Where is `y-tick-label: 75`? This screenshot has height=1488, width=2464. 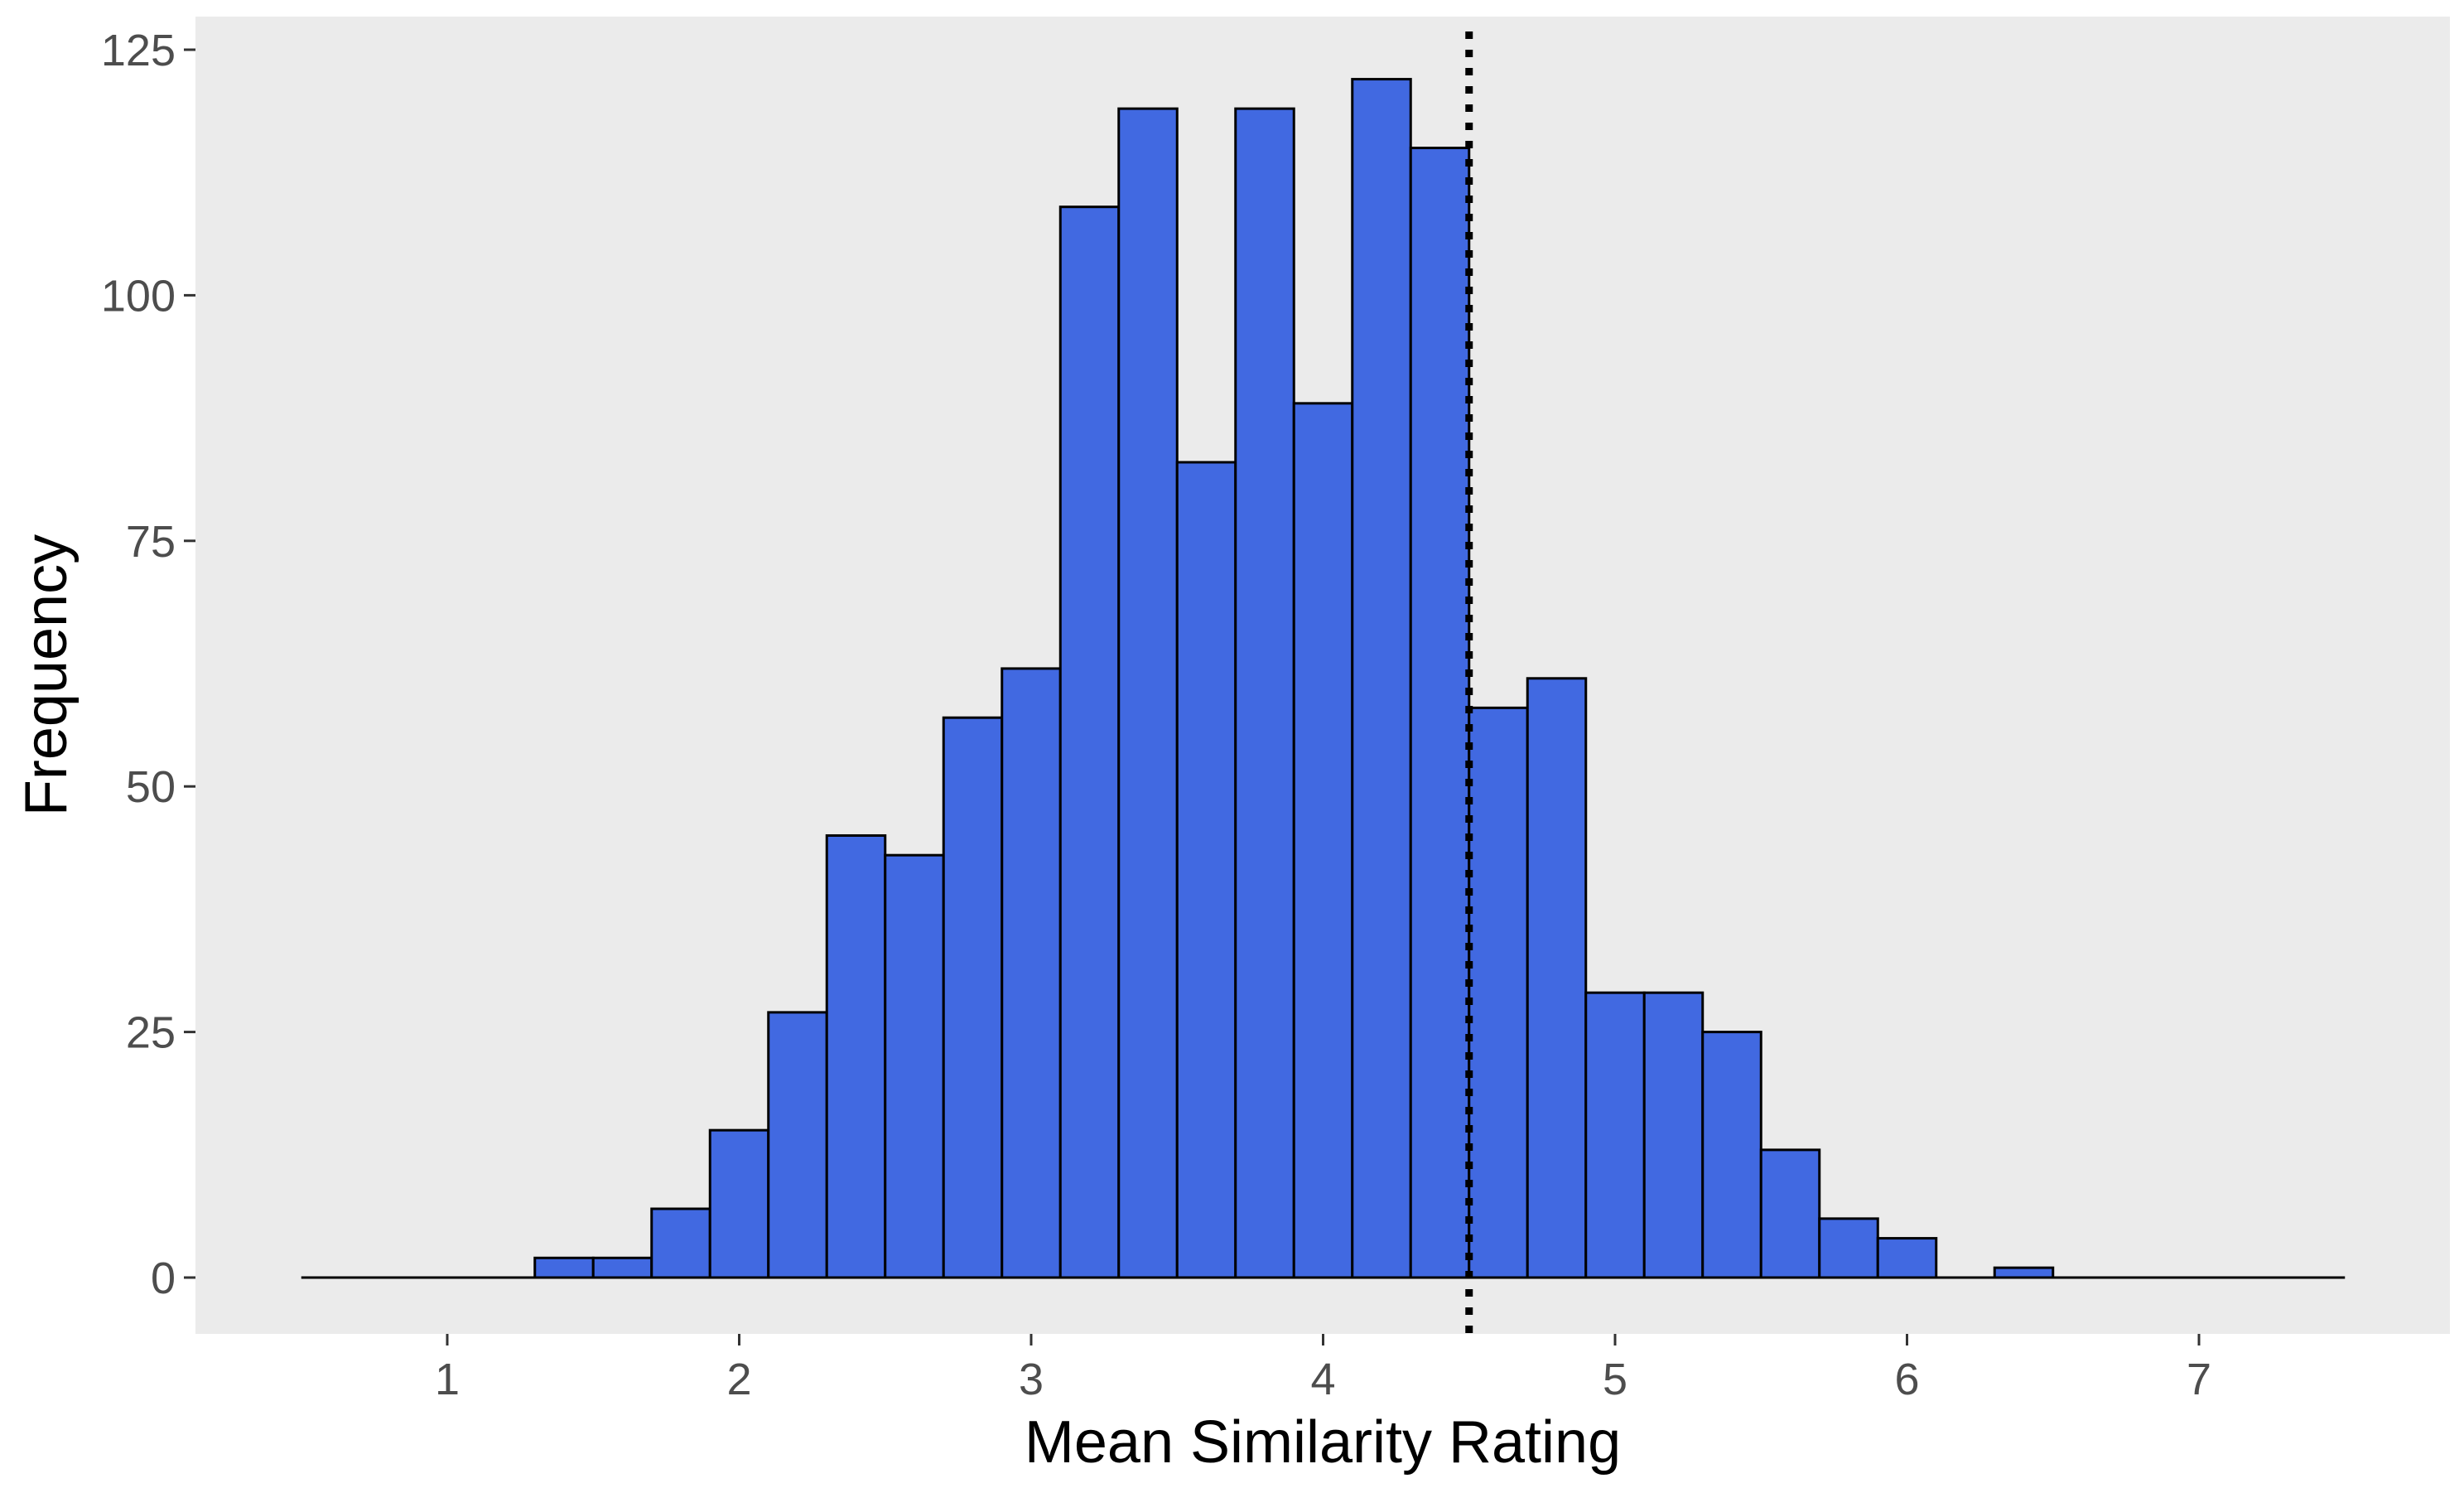 y-tick-label: 75 is located at coordinates (151, 542).